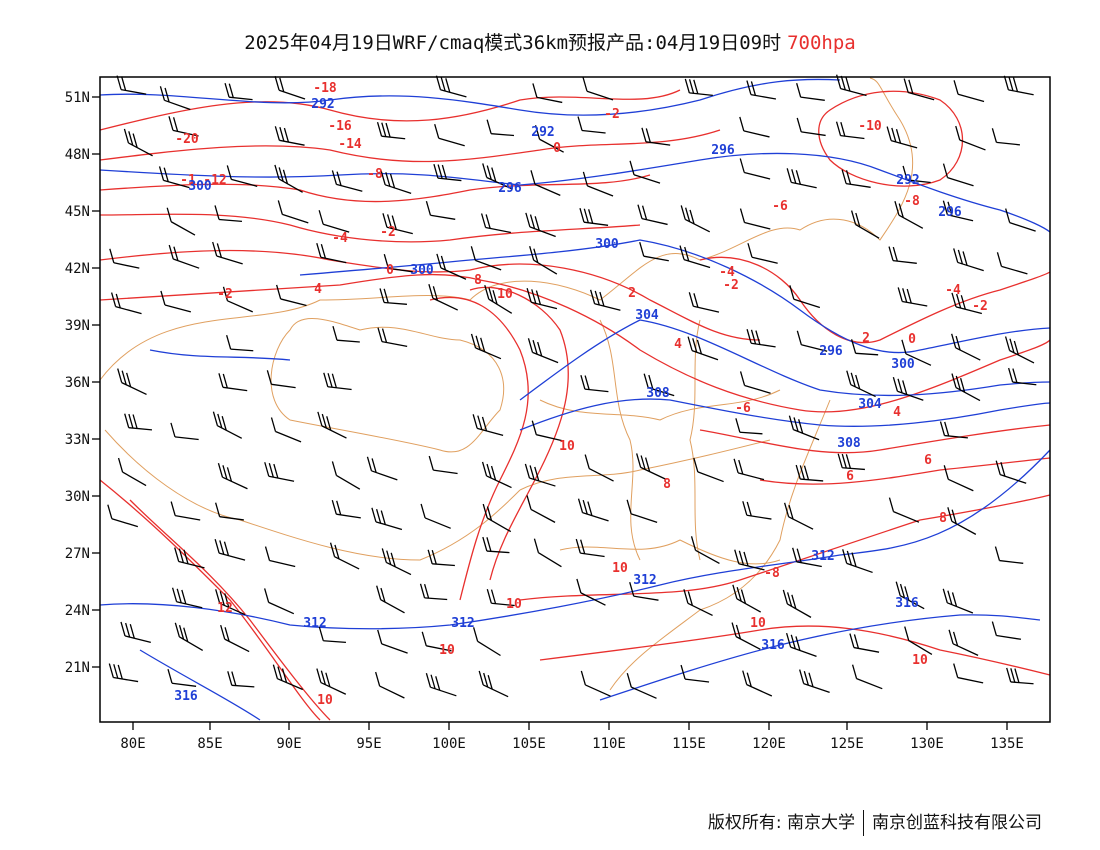  I want to click on temperature-label: -14, so click(350, 144).